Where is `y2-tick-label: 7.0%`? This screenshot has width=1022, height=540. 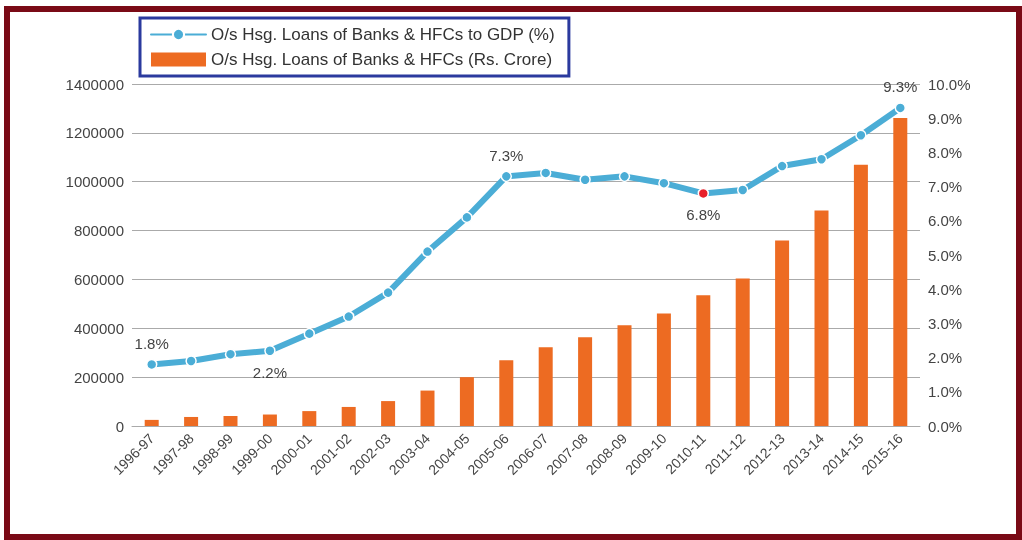
y2-tick-label: 7.0% is located at coordinates (945, 187).